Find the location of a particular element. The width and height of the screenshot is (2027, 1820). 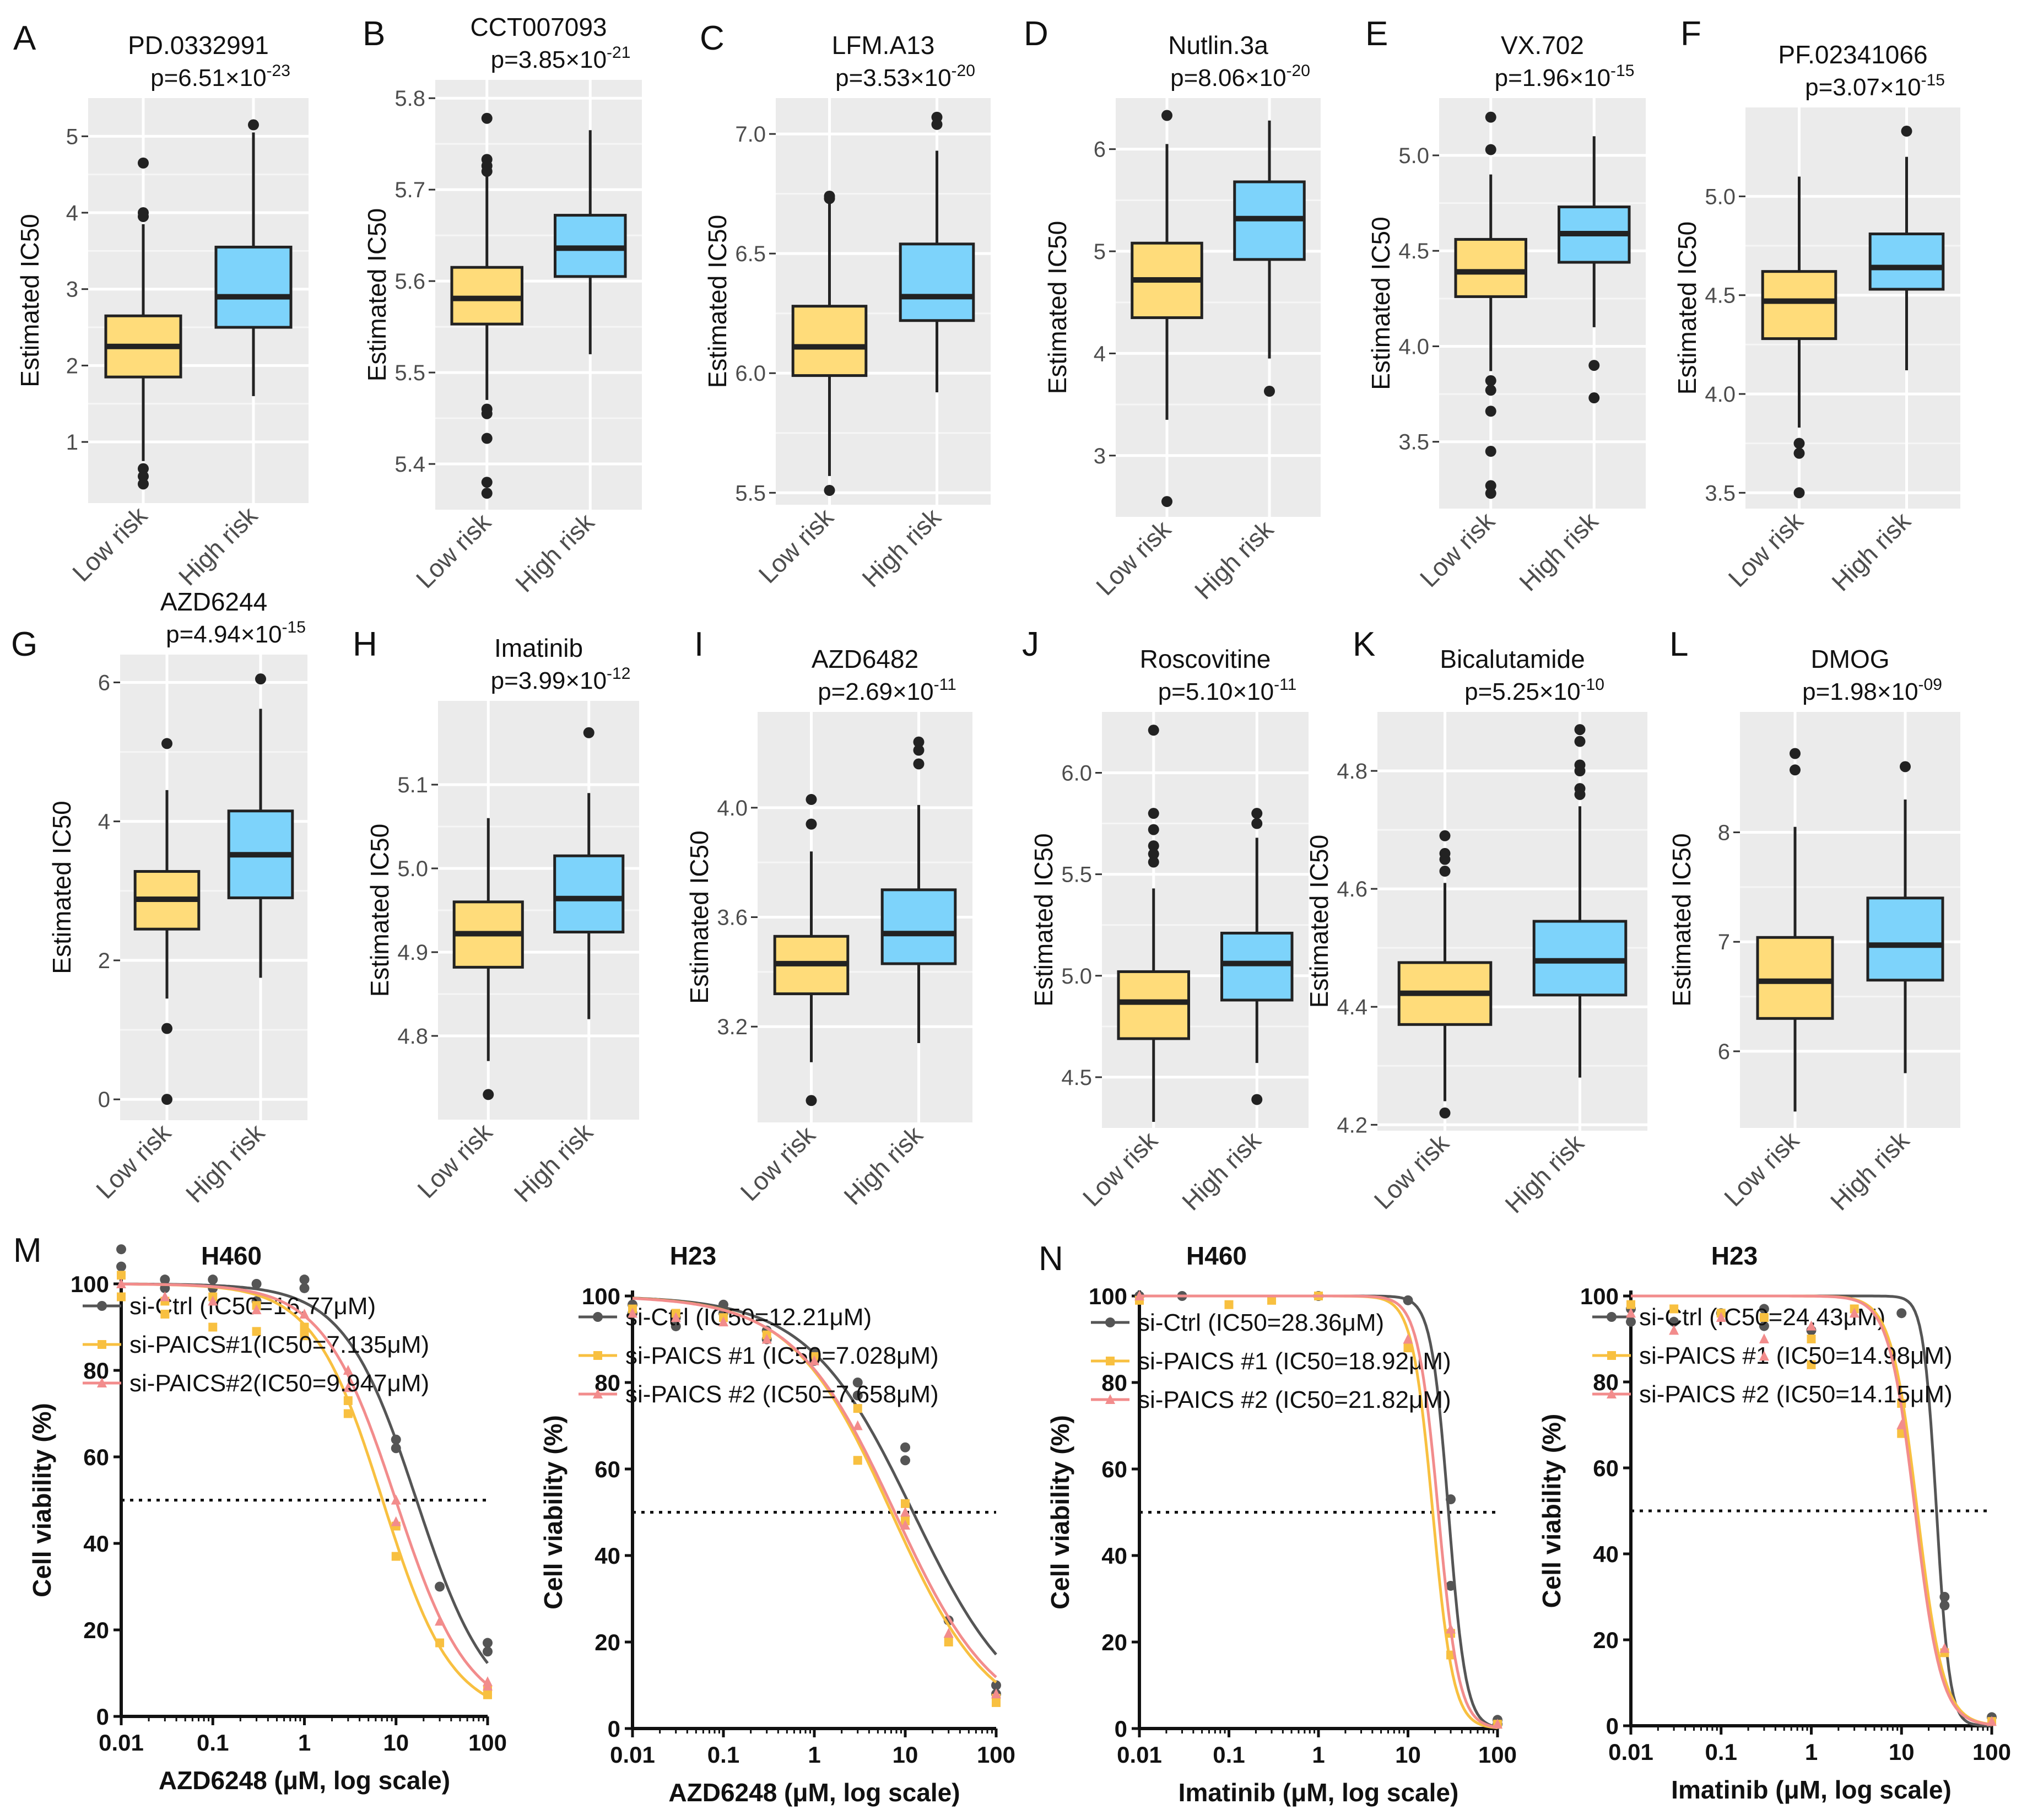

drug-title: PD.0332991 is located at coordinates (198, 45).